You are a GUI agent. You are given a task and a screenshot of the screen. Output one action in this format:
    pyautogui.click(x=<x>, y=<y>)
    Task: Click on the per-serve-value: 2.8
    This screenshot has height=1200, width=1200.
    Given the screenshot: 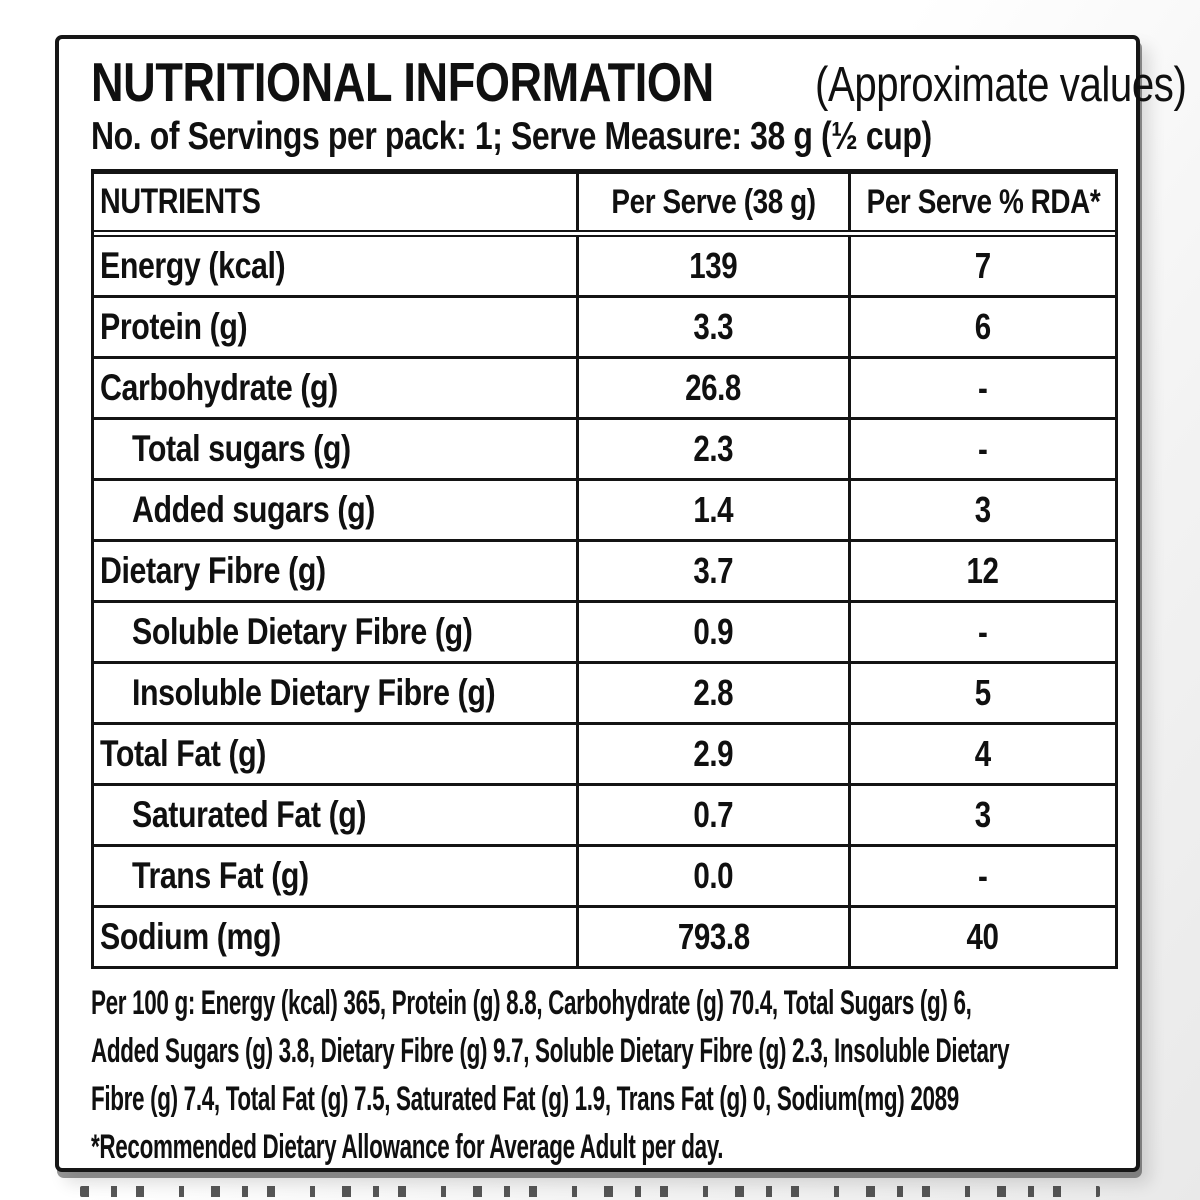 What is the action you would take?
    pyautogui.click(x=713, y=692)
    